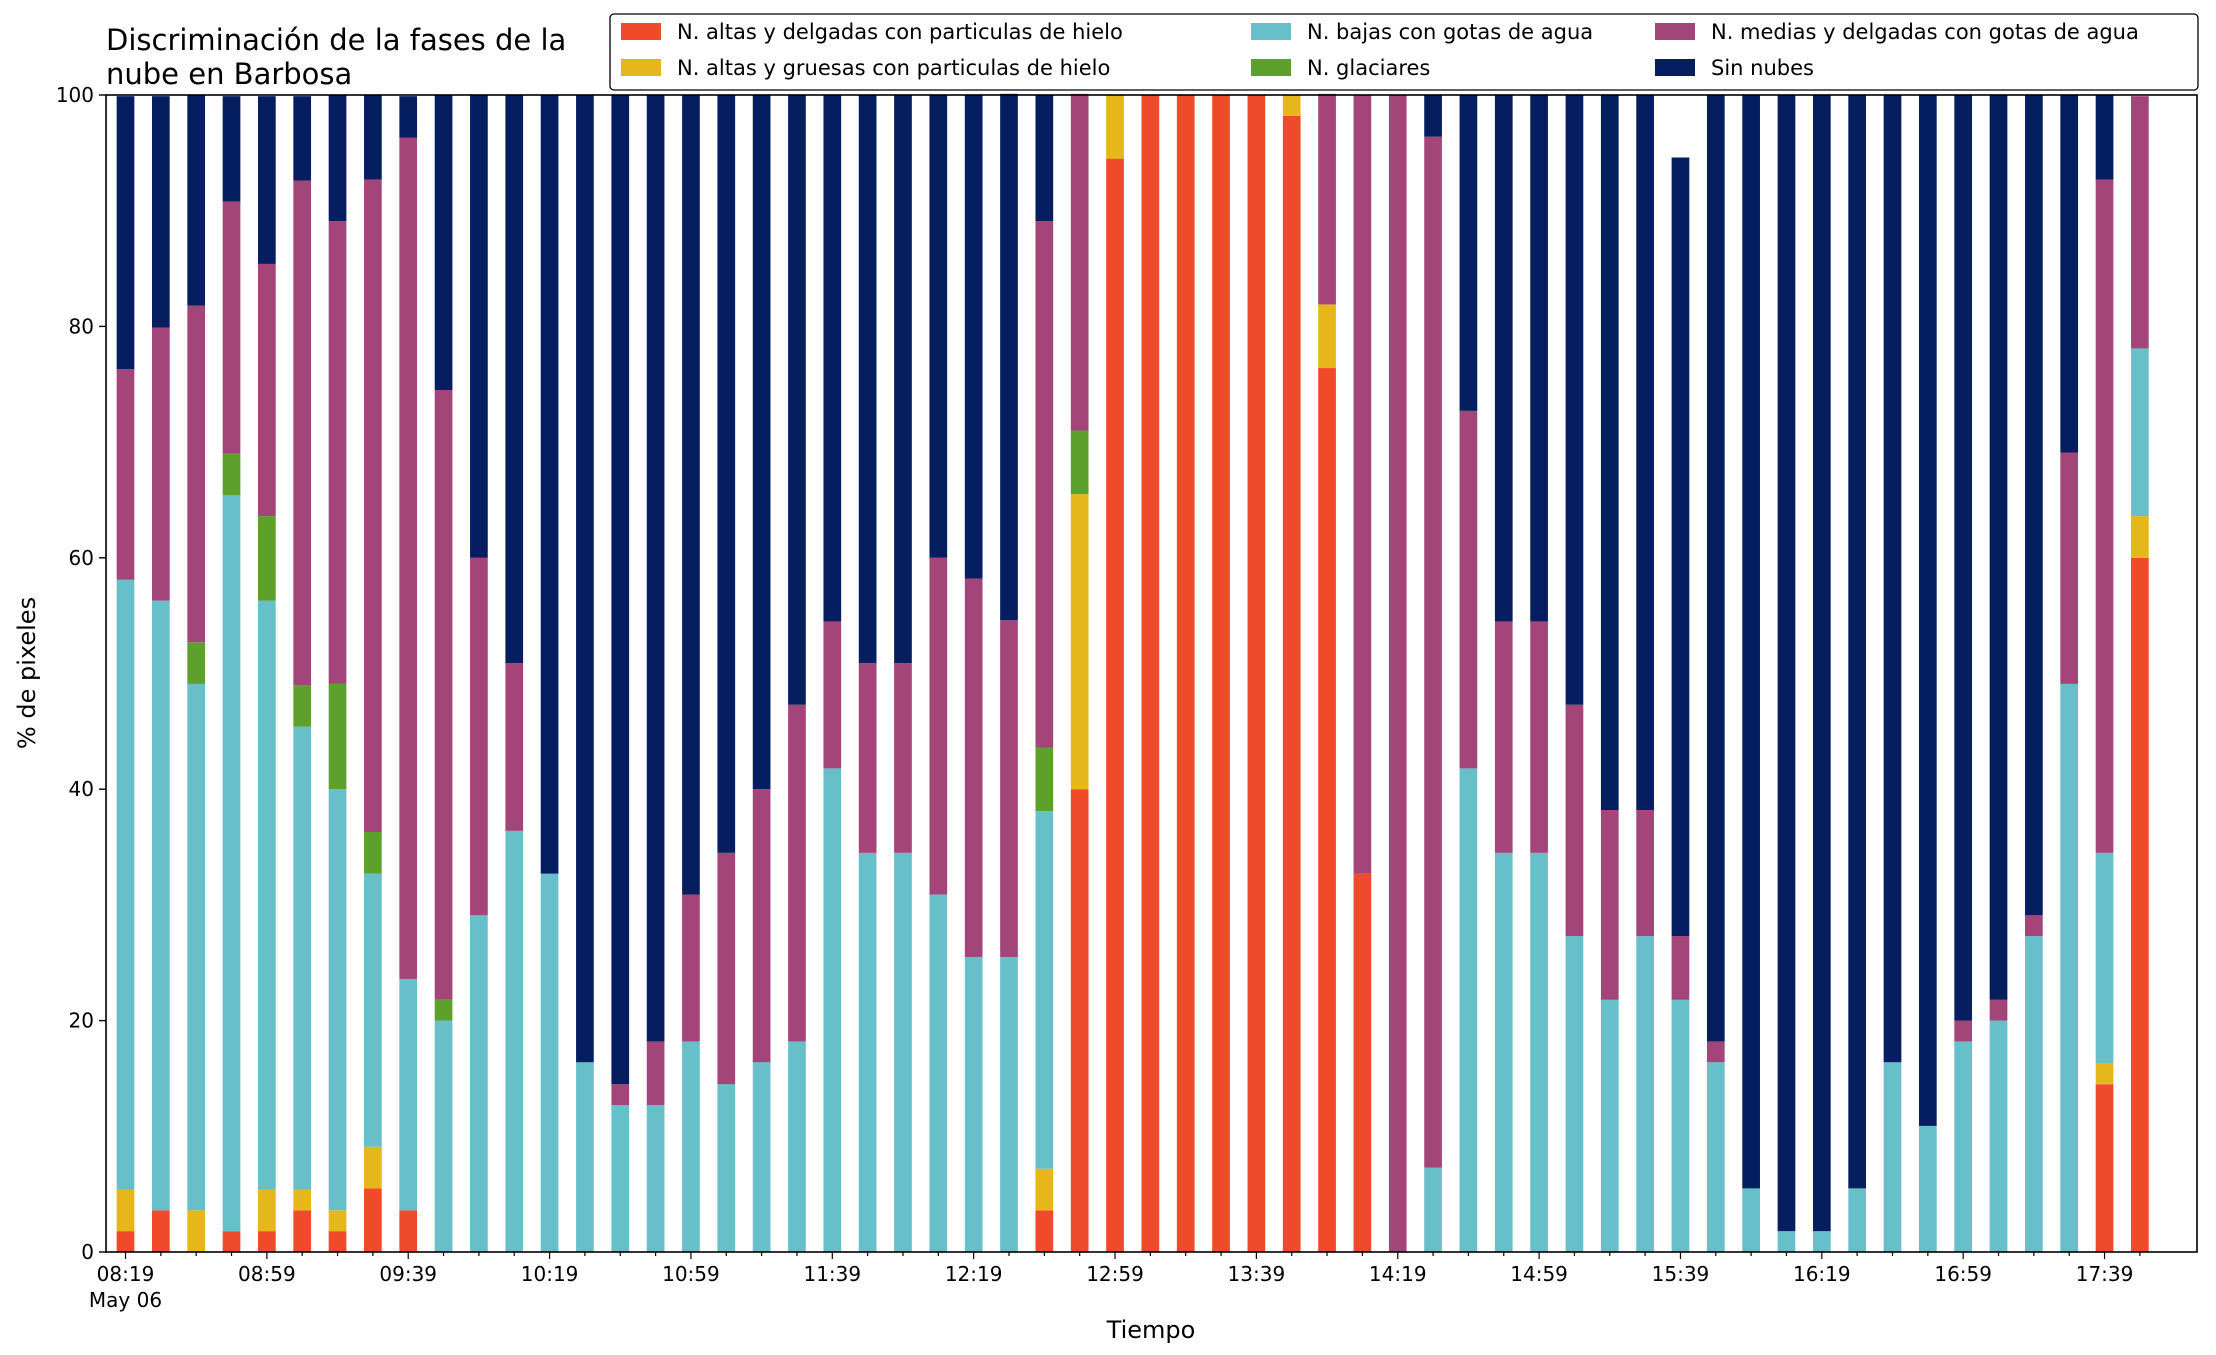 The image size is (2216, 1355). What do you see at coordinates (1185, 673) in the screenshot?
I see `bar-segment-s0-t30` at bounding box center [1185, 673].